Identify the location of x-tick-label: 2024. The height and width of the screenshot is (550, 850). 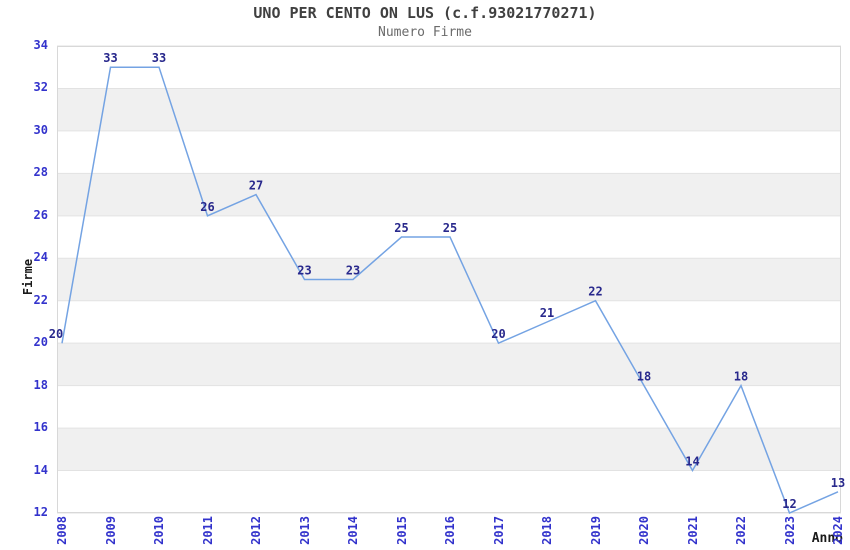
(838, 530).